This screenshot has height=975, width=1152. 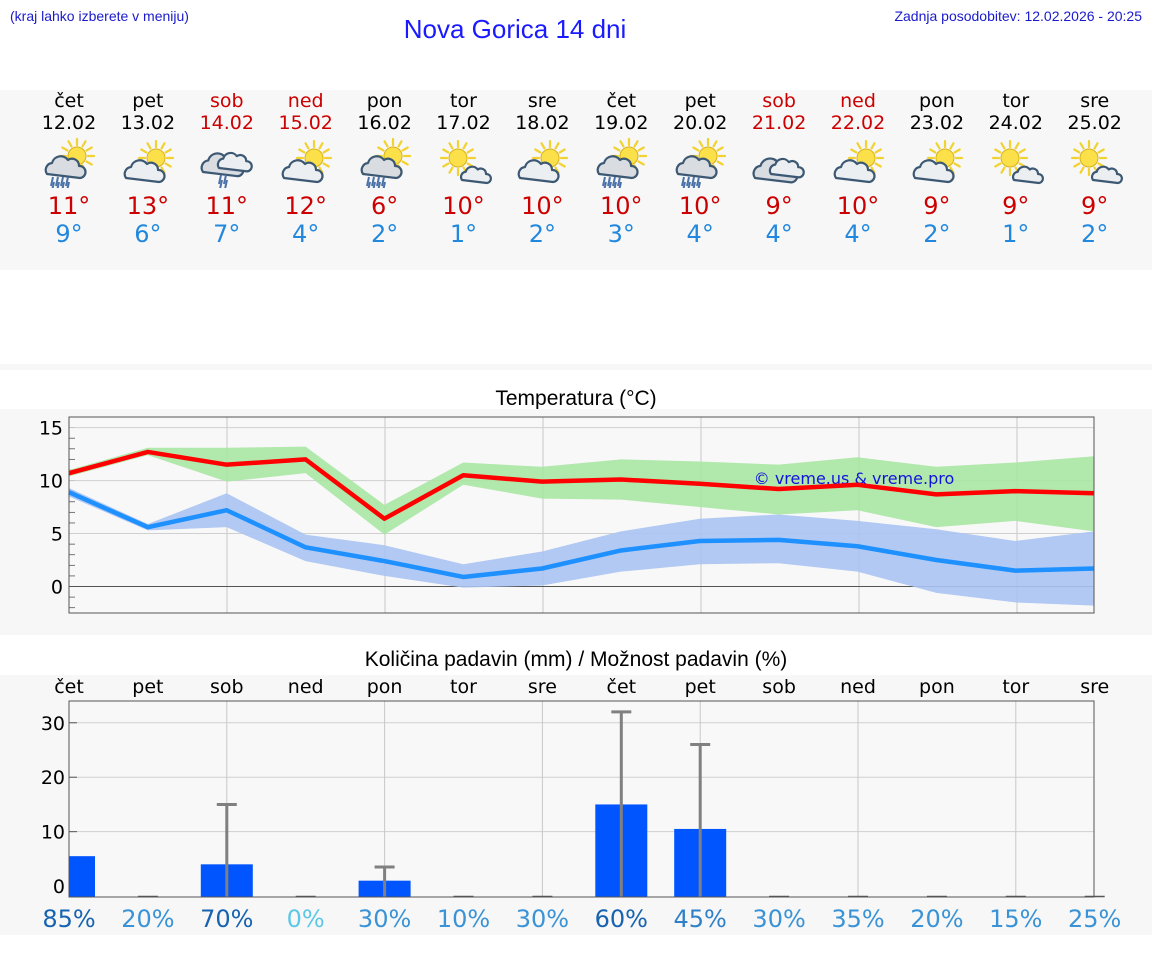 I want to click on day-column: ned 22.02 10° 4°, so click(x=858, y=169).